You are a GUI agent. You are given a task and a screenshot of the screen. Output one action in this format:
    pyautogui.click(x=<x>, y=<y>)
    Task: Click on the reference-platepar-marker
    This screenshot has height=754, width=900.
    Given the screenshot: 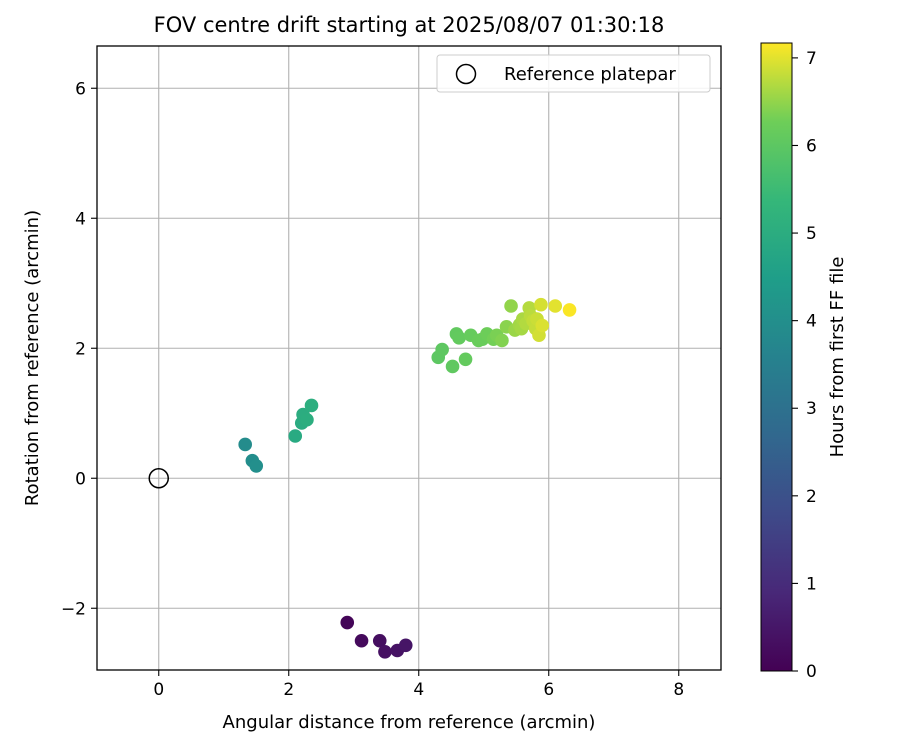 What is the action you would take?
    pyautogui.click(x=158, y=478)
    